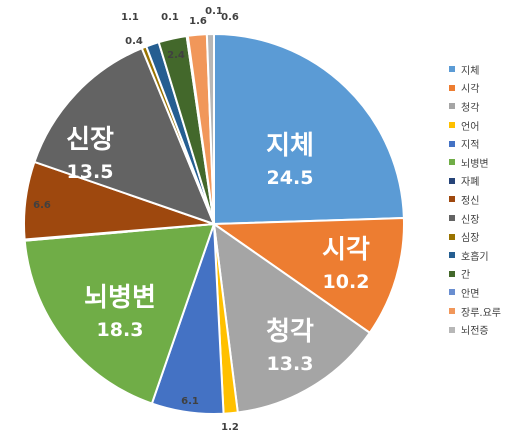  I want to click on legend-item: 지적, so click(484, 143).